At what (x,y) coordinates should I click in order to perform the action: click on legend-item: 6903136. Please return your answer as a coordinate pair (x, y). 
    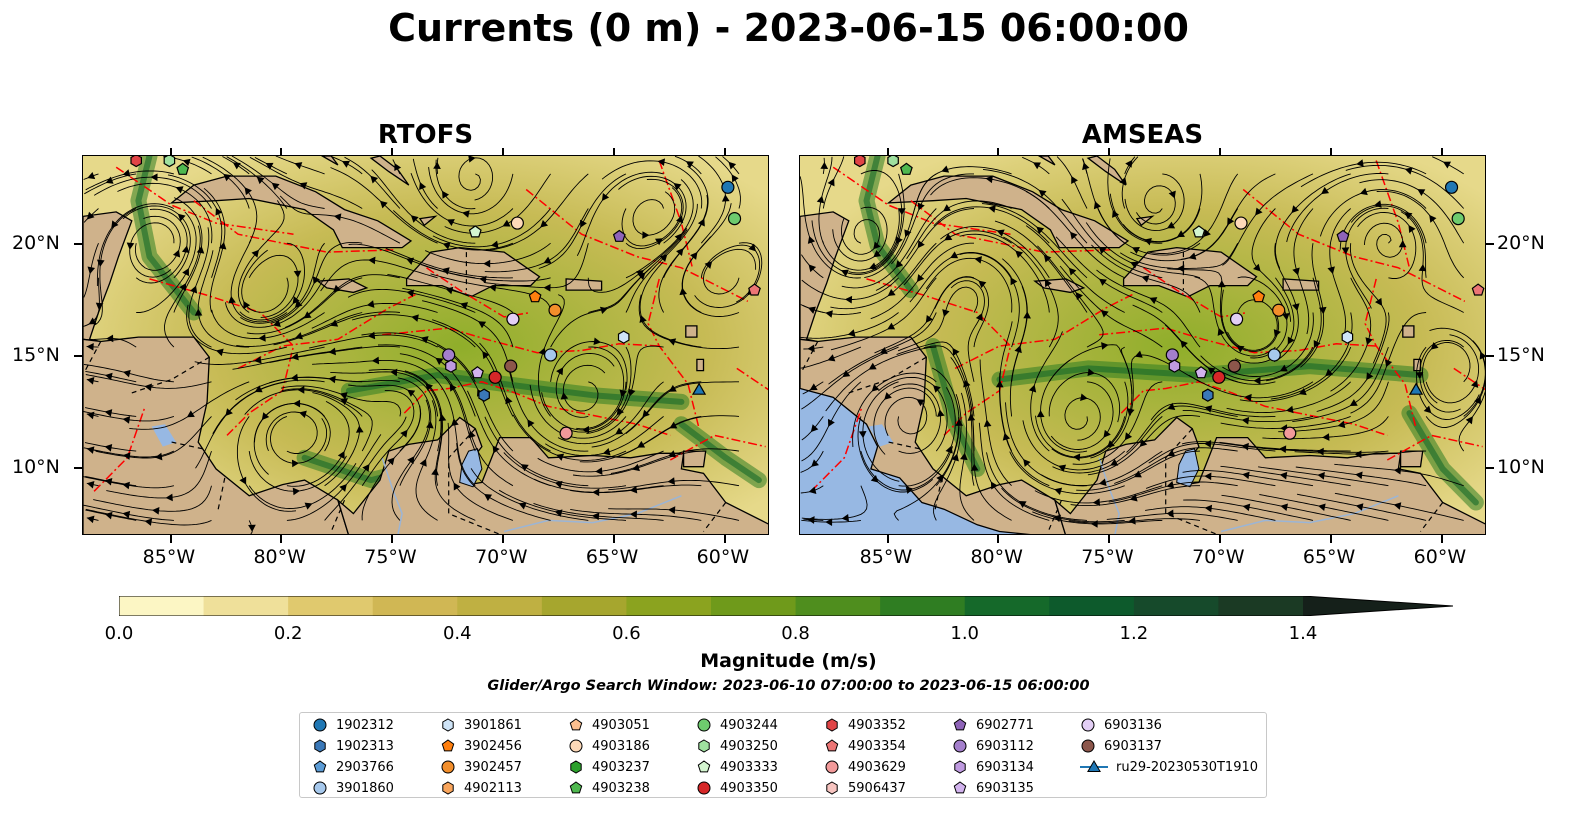
    Looking at the image, I should click on (1121, 725).